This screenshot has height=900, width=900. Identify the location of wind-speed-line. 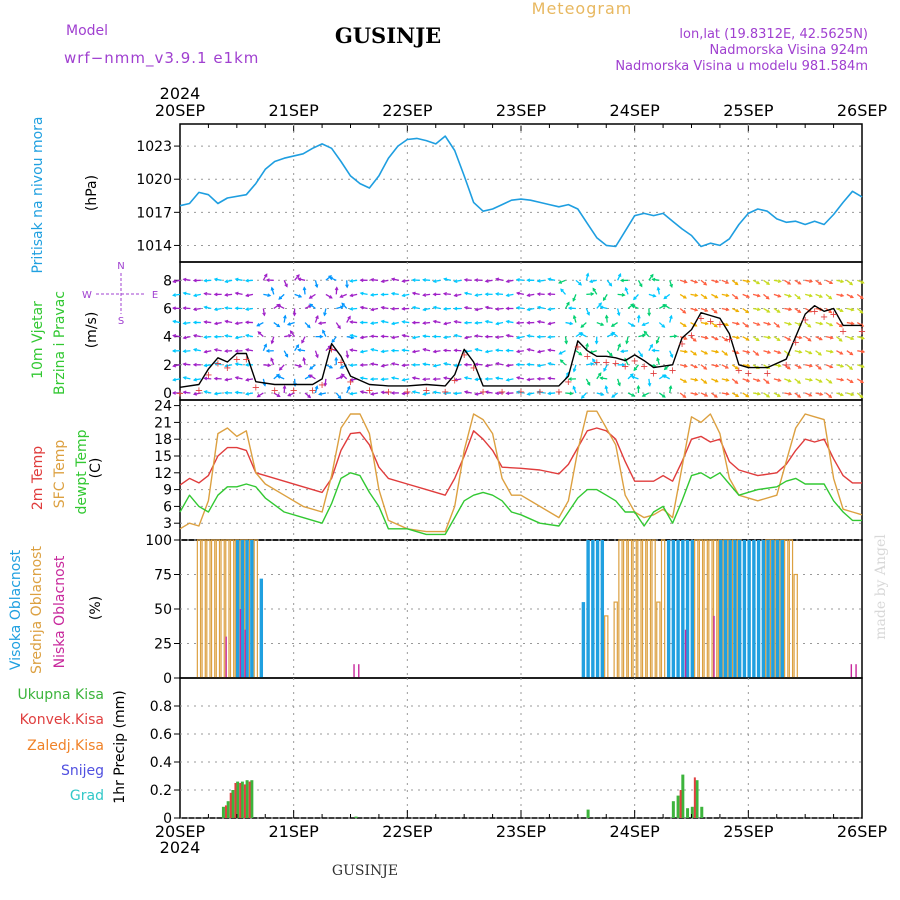
(520, 346).